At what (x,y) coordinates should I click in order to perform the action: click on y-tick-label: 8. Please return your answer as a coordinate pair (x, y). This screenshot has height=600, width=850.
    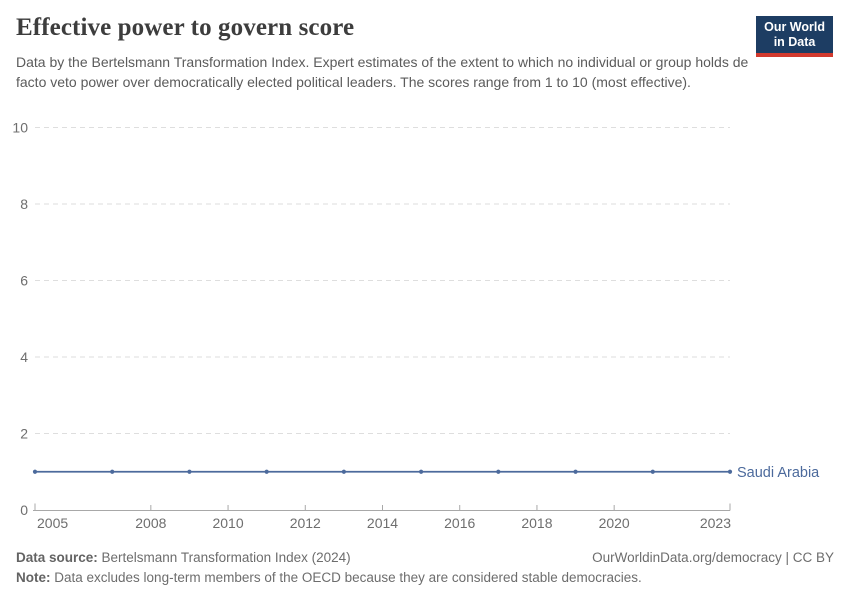
    Looking at the image, I should click on (24, 204).